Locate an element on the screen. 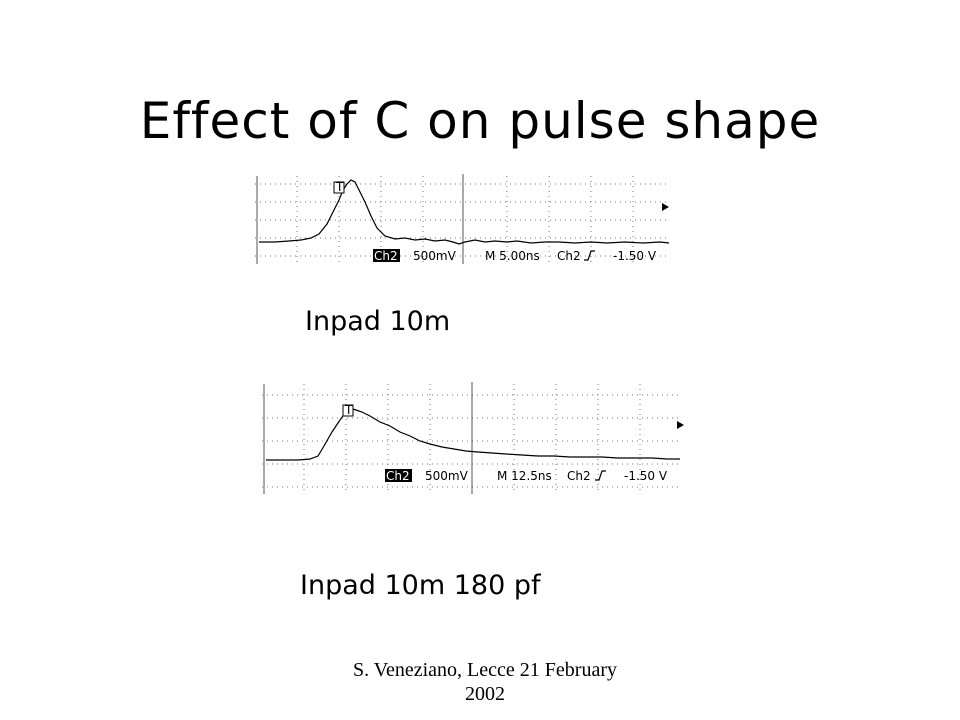 The height and width of the screenshot is (720, 960). slide-title: Effect of C on pulse shape is located at coordinates (480, 121).